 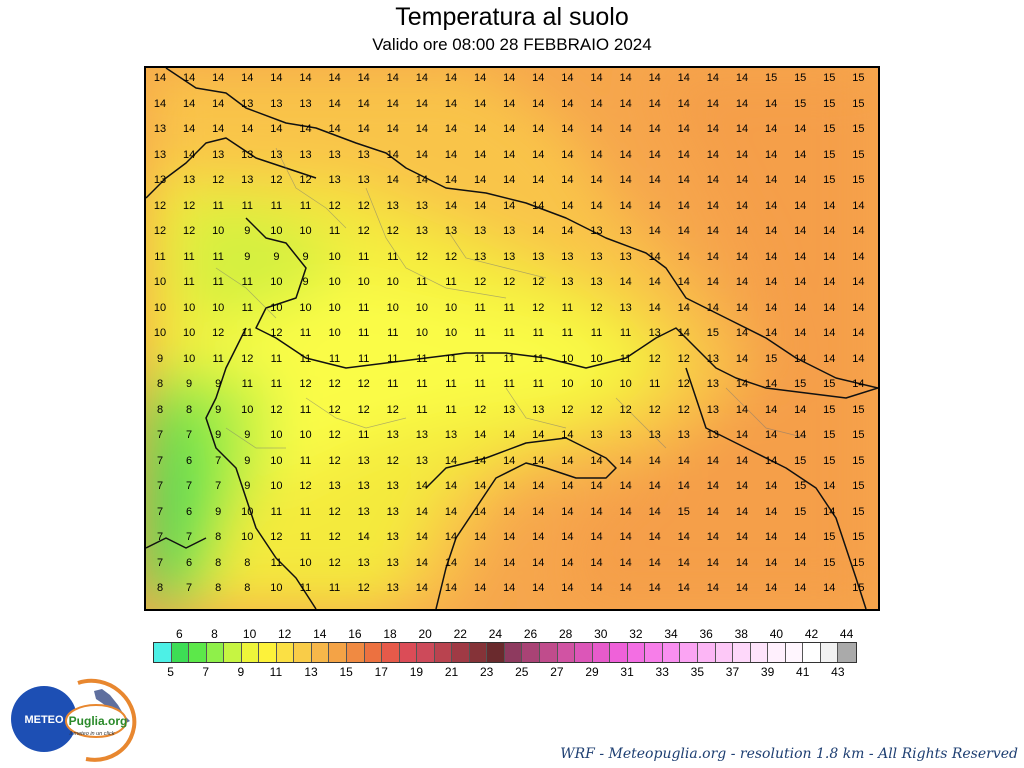 What do you see at coordinates (247, 562) in the screenshot?
I see `grid-value: 8` at bounding box center [247, 562].